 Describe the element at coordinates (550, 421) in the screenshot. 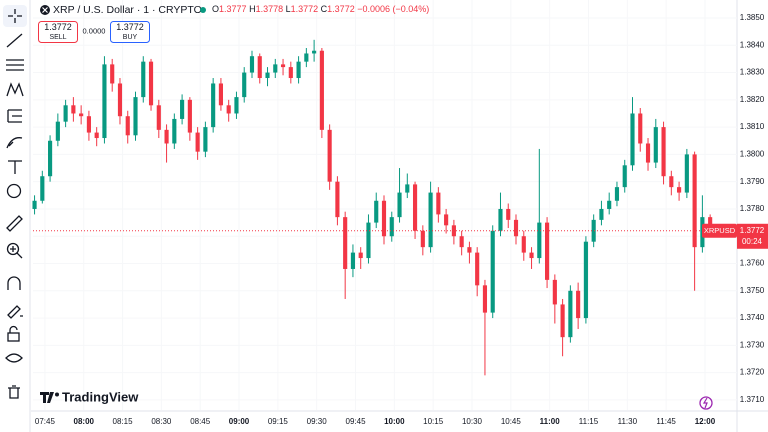

I see `x-tick-label: 11:00` at that location.